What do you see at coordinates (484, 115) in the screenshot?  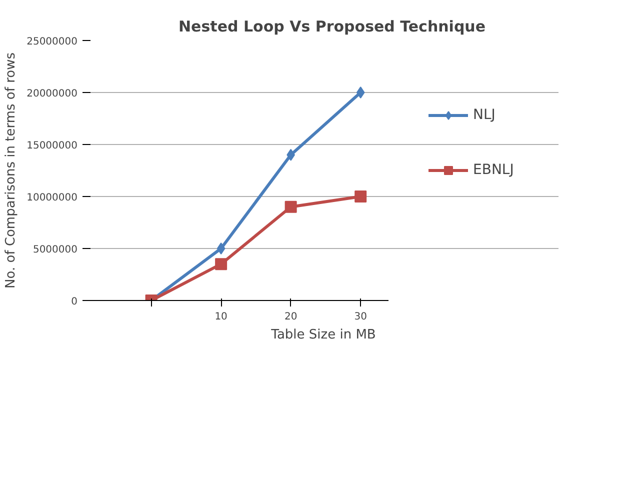 I see `legend-label: NLJ` at bounding box center [484, 115].